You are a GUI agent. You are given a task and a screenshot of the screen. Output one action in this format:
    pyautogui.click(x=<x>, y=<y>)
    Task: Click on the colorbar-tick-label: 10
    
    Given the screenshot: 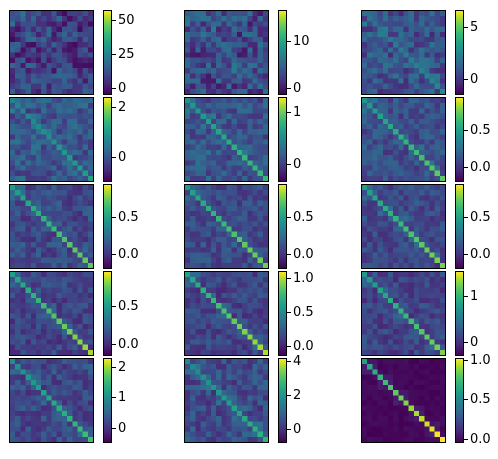 What is the action you would take?
    pyautogui.click(x=301, y=41)
    